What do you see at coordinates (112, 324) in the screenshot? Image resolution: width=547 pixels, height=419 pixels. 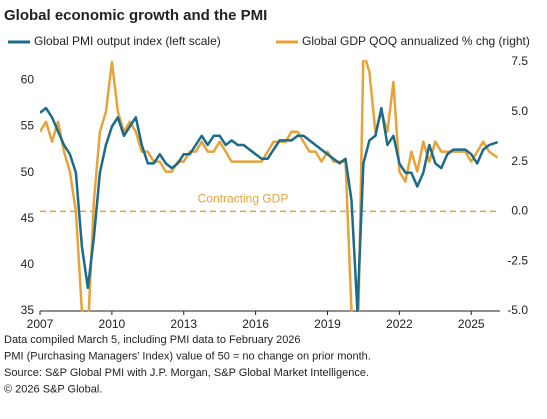 I see `x-tick-label: 2010` at bounding box center [112, 324].